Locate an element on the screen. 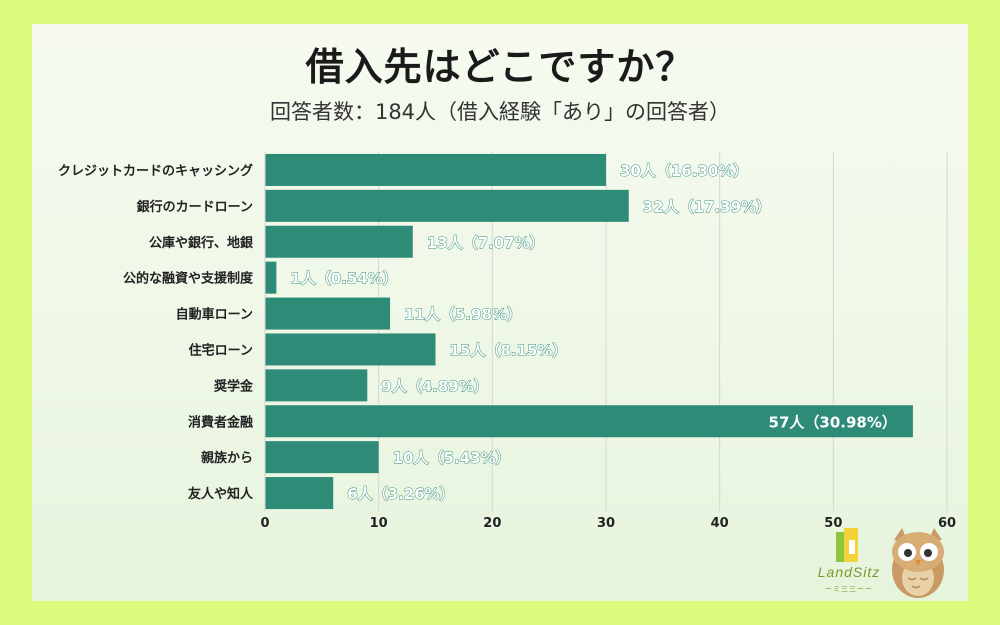  category-label: 公庫や銀行、地銀 is located at coordinates (201, 243).